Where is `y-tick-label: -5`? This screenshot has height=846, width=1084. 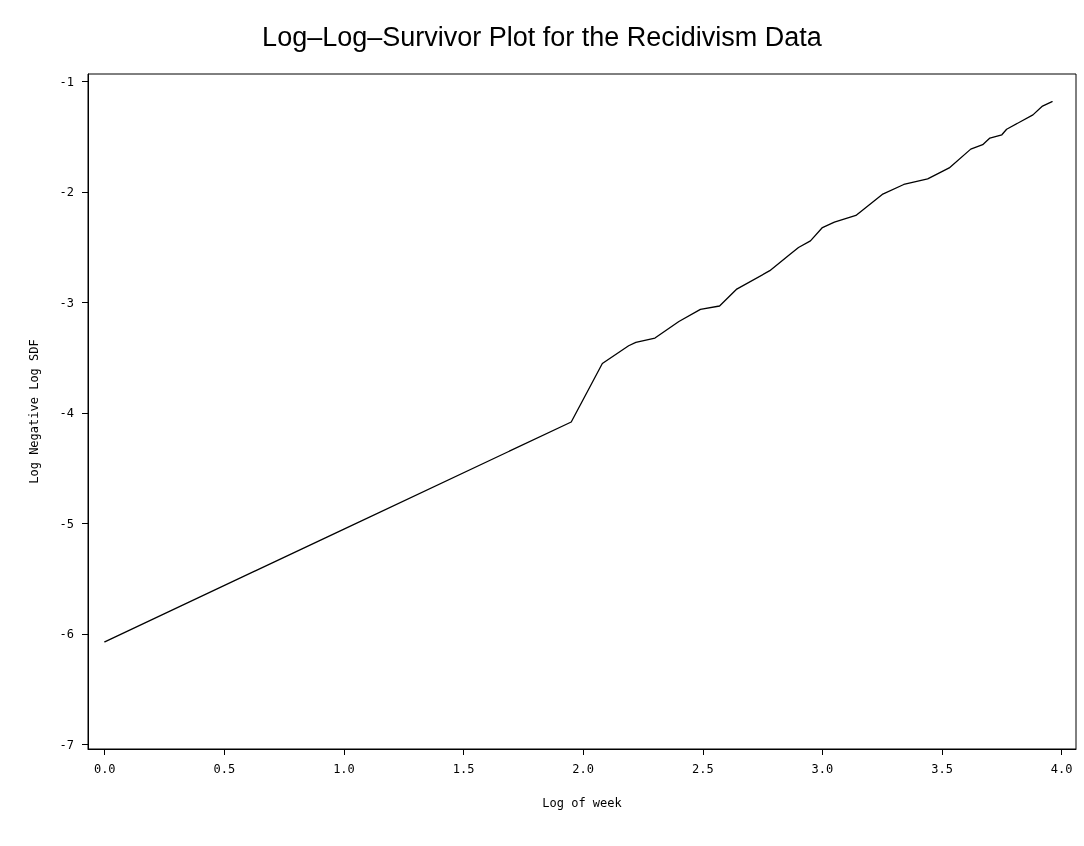
y-tick-label: -5 is located at coordinates (66, 523).